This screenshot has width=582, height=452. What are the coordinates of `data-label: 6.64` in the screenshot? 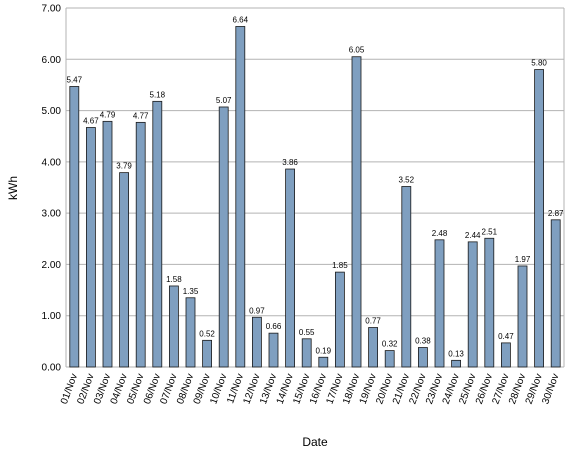 It's located at (241, 19).